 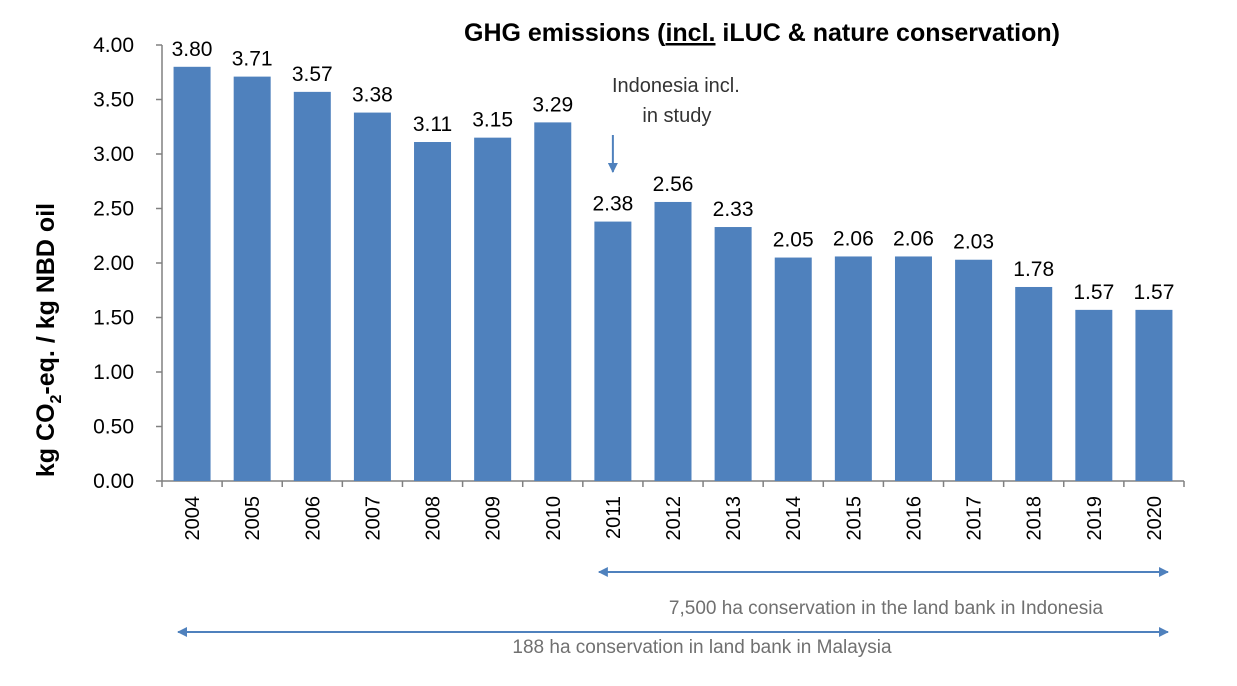 I want to click on y-tick-label: 2.00, so click(x=113, y=263).